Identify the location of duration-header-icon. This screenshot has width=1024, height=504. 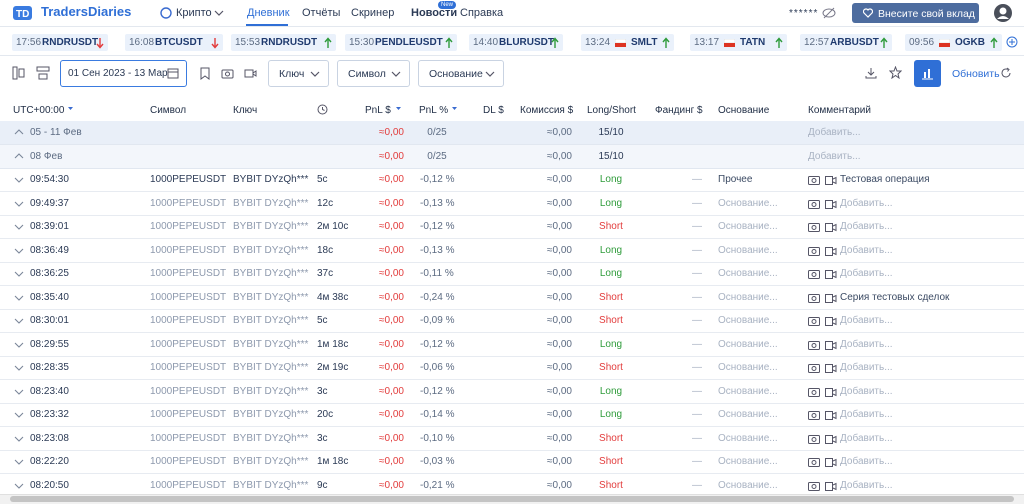
(322, 109).